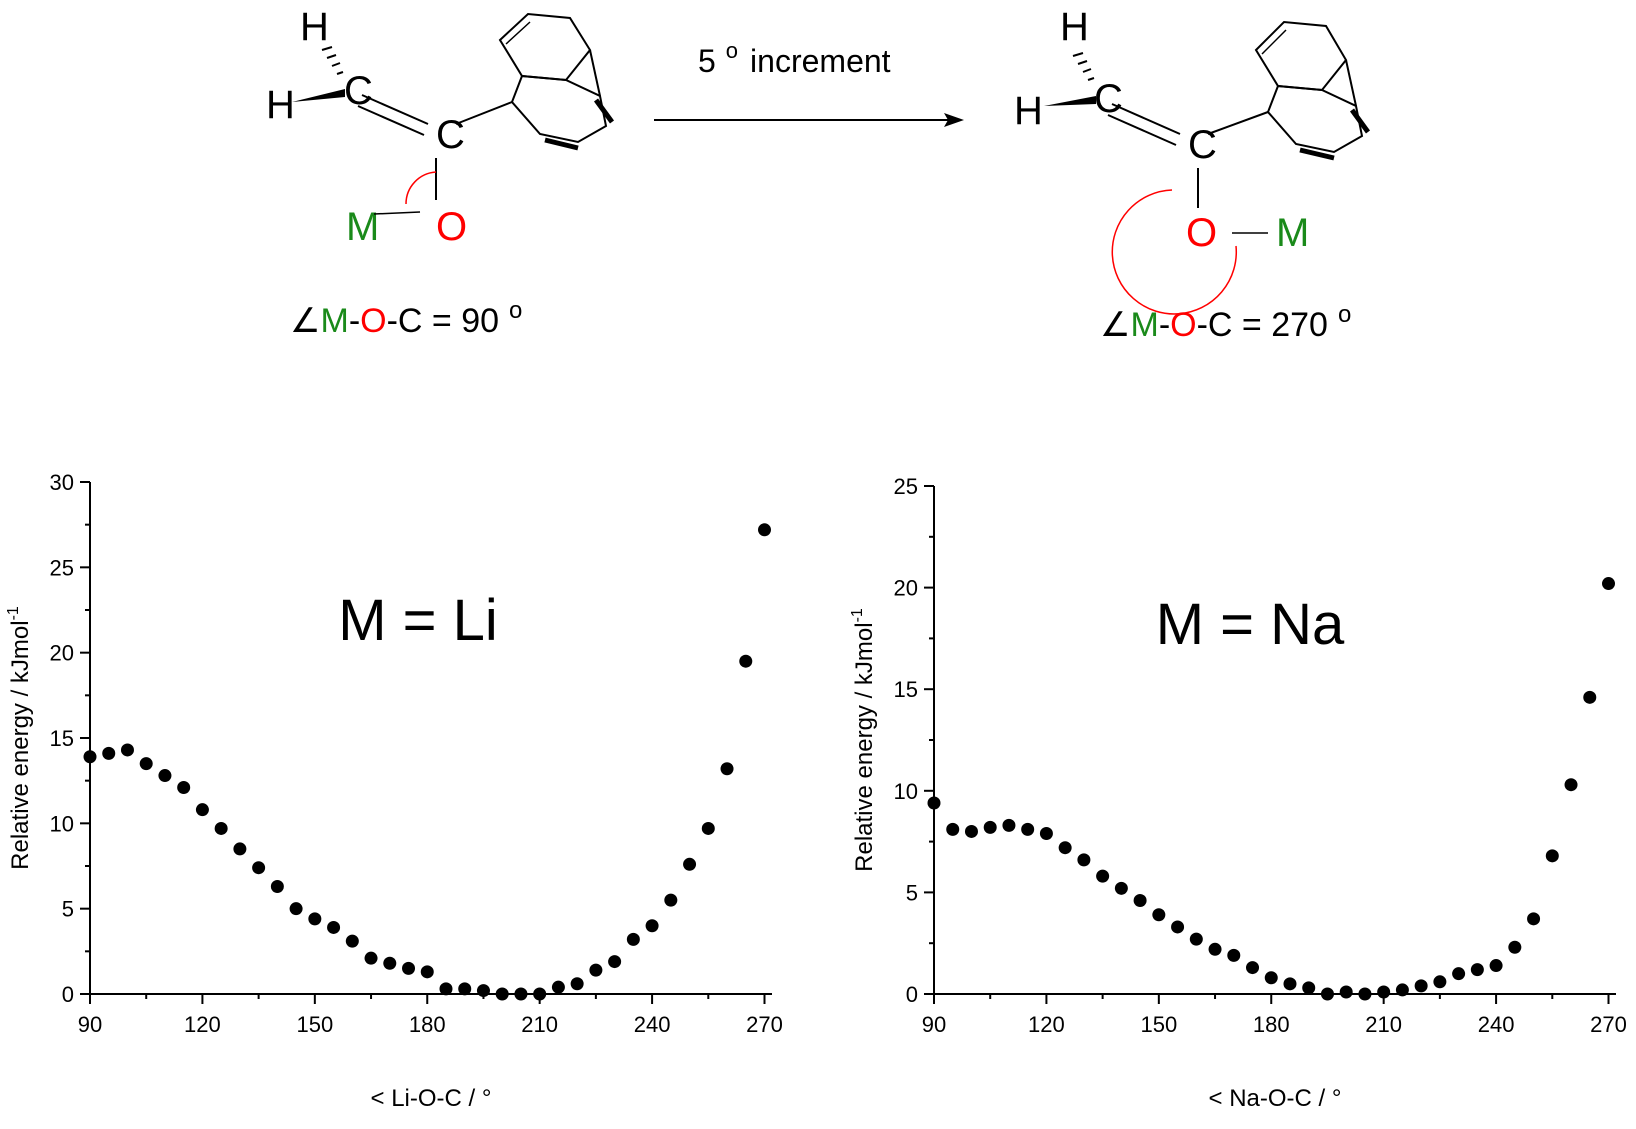 This screenshot has width=1636, height=1129. Describe the element at coordinates (19, 738) in the screenshot. I see `y-axis-label: Relative energy / kJmol-1` at that location.